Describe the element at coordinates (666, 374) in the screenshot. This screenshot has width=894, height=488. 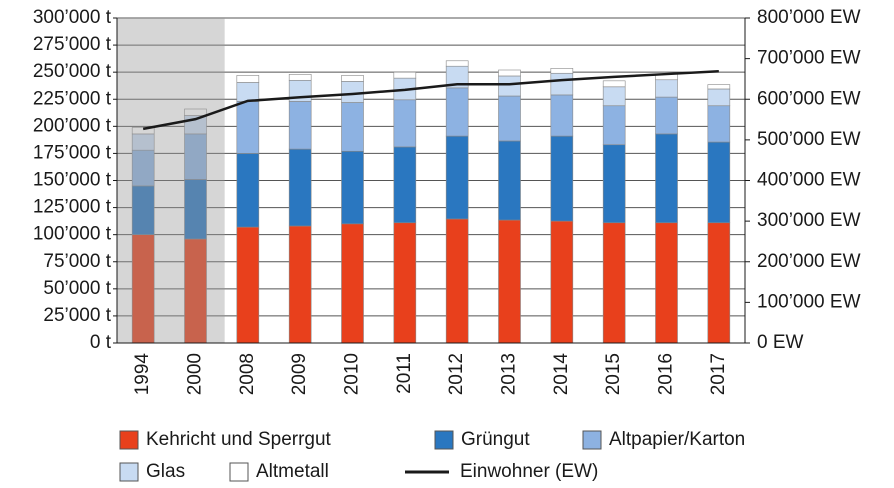
I see `x-tick-label: 2016` at that location.